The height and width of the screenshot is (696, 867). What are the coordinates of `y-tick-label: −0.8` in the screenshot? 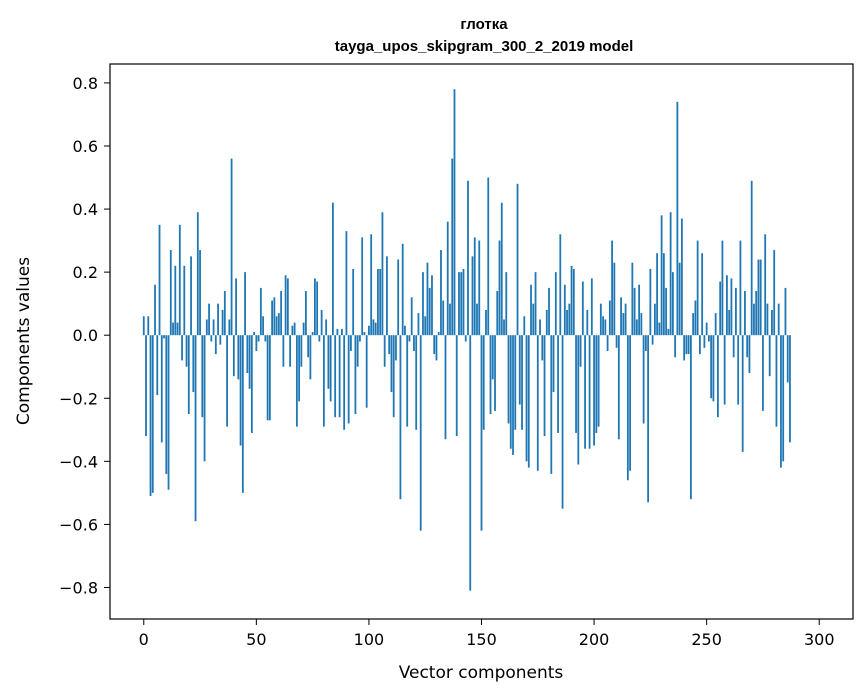 It's located at (78, 587).